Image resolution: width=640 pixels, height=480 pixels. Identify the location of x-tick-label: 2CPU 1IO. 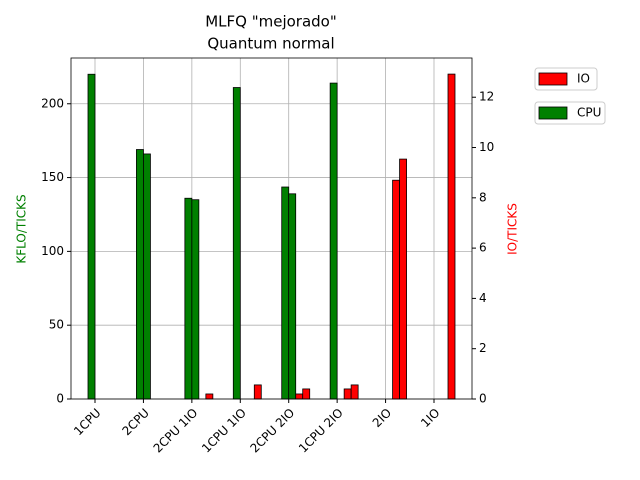
(176, 431).